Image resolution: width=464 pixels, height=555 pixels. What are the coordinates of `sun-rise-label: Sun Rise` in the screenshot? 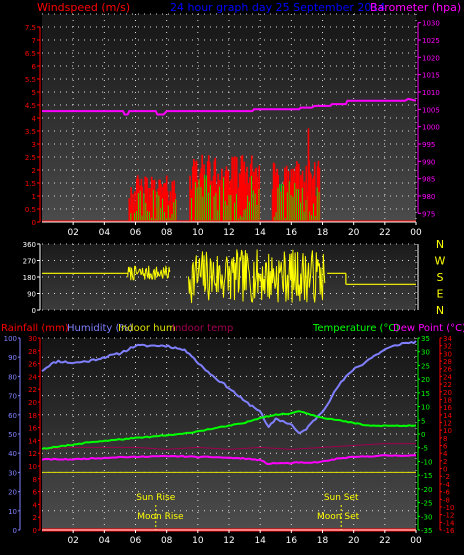 It's located at (155, 498).